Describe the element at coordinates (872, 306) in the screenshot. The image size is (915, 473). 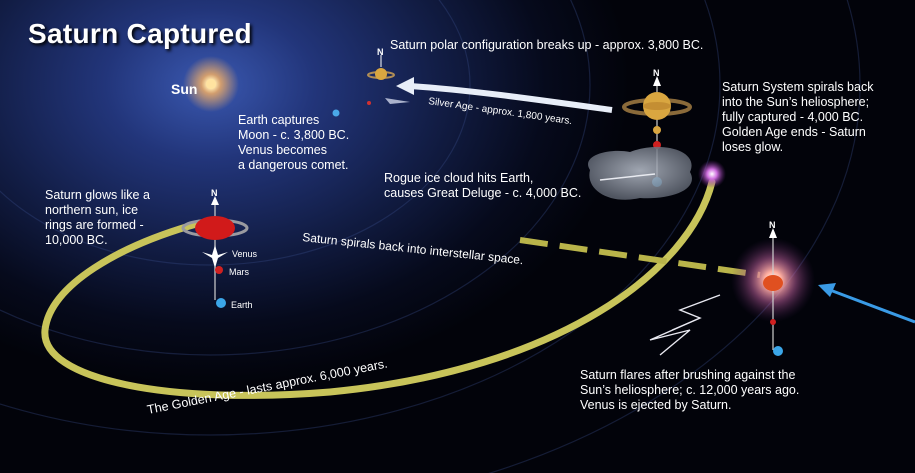
I see `blue-incoming-arrow` at that location.